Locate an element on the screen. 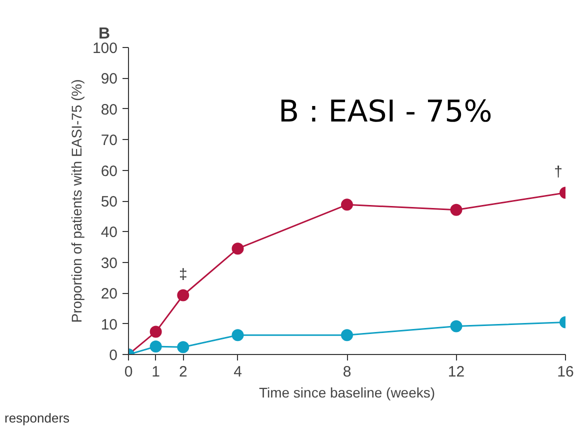 This screenshot has width=577, height=430. y-tick-label: 90 is located at coordinates (109, 79).